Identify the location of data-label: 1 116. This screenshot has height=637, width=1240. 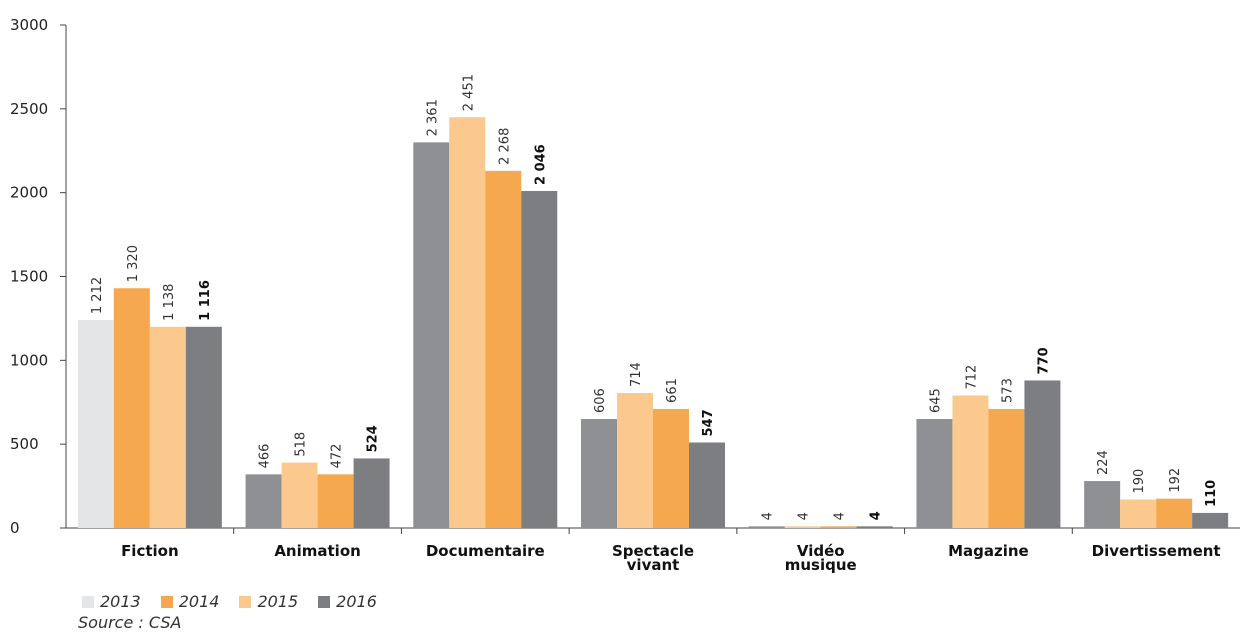
(205, 300).